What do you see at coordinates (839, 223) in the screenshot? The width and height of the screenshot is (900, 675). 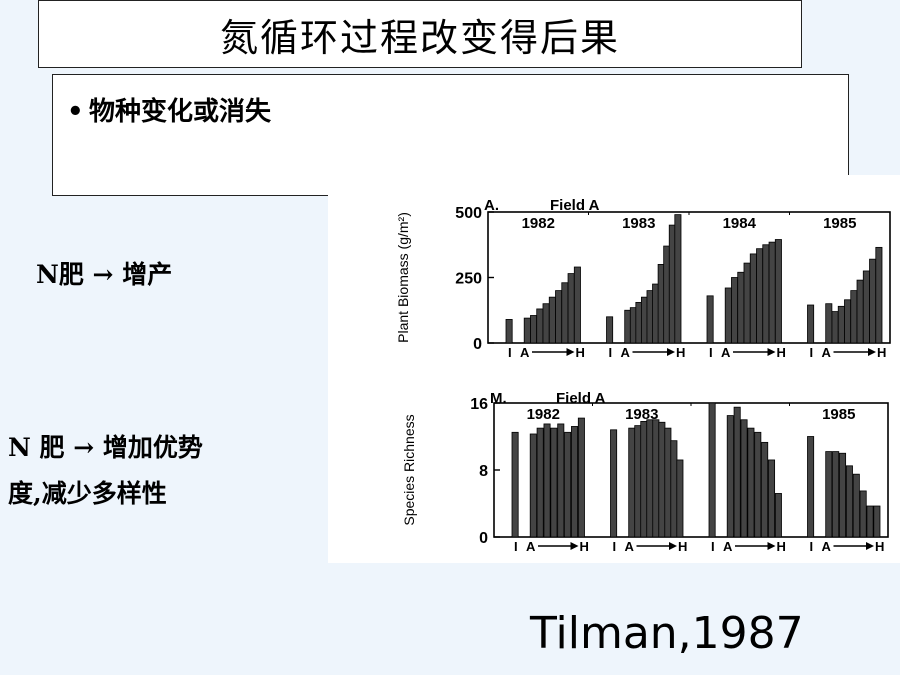 I see `group-year-label: 1985` at bounding box center [839, 223].